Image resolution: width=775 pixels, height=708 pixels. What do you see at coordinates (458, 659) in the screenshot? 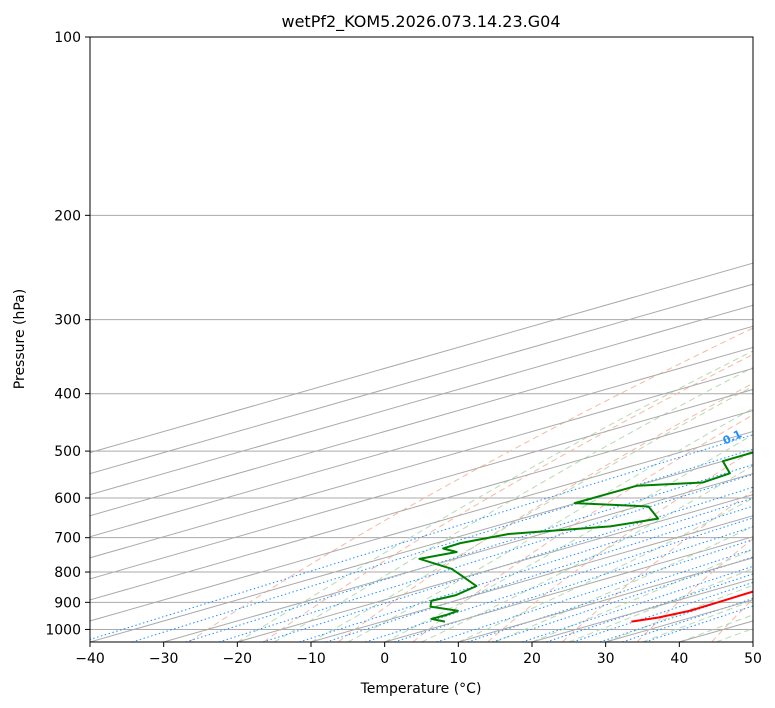
I see `x-tick-label: 10` at bounding box center [458, 659].